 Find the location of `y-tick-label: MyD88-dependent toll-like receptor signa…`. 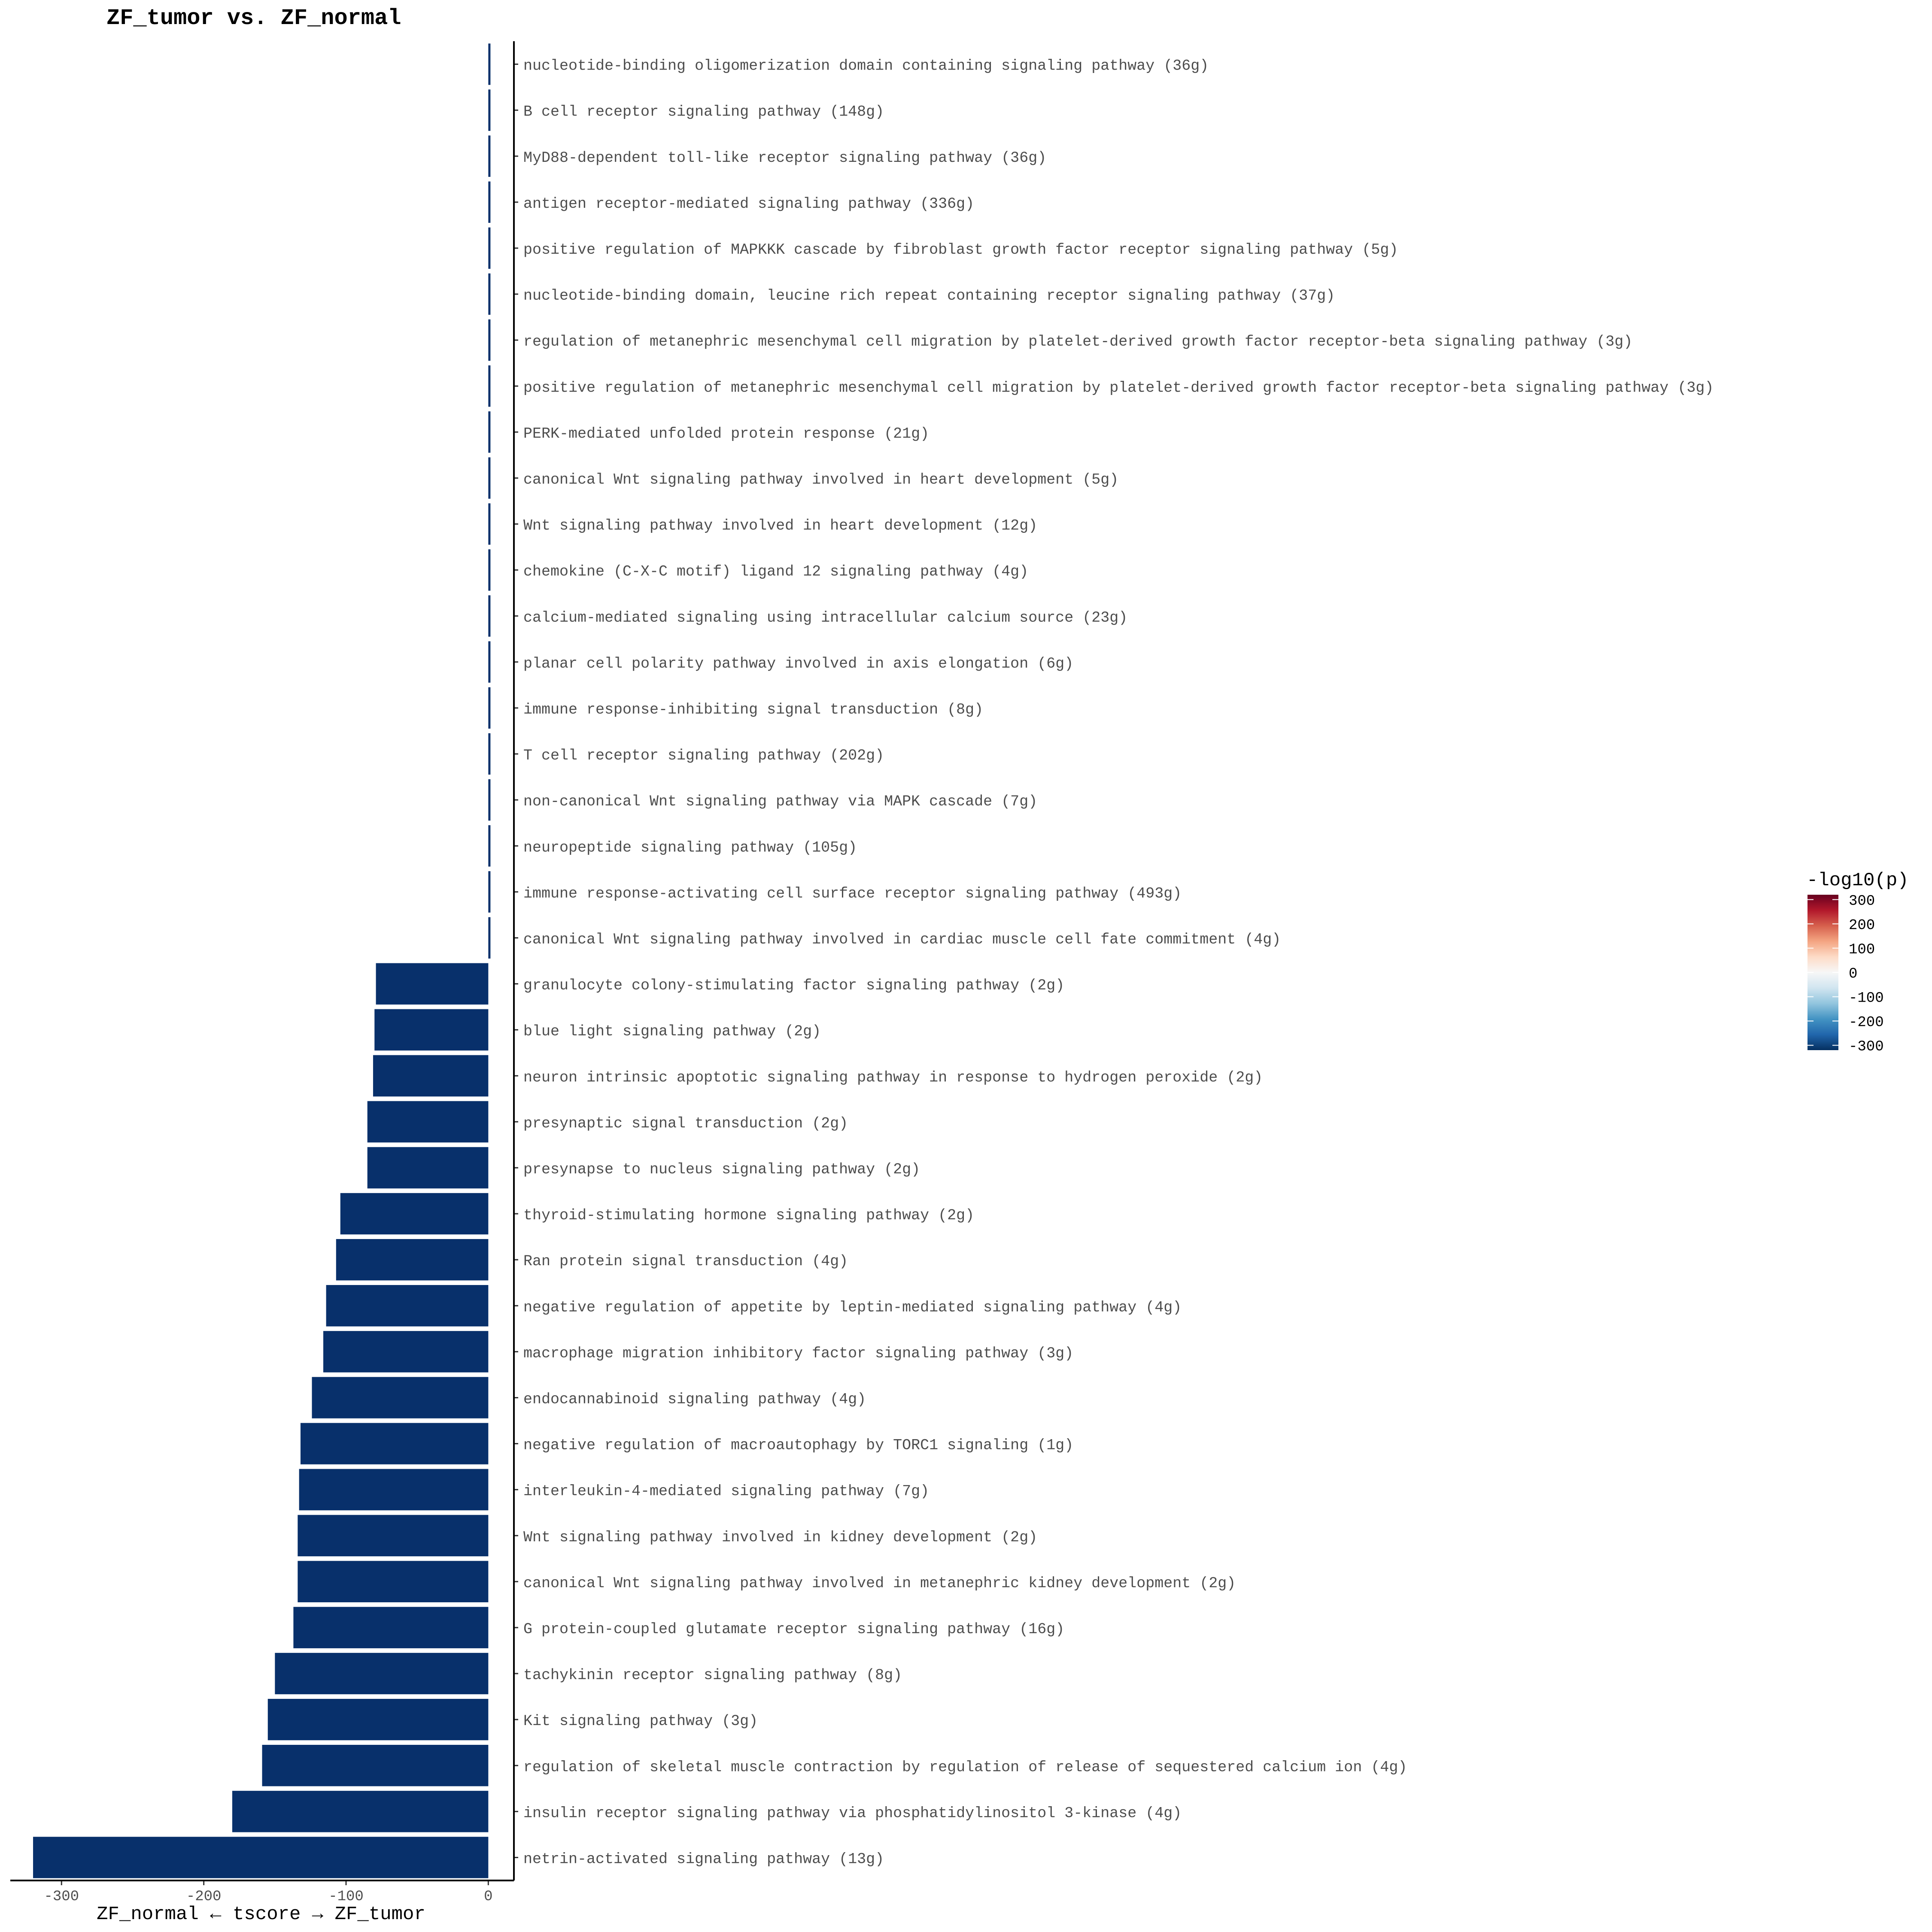

y-tick-label: MyD88-dependent toll-like receptor signa… is located at coordinates (784, 158).